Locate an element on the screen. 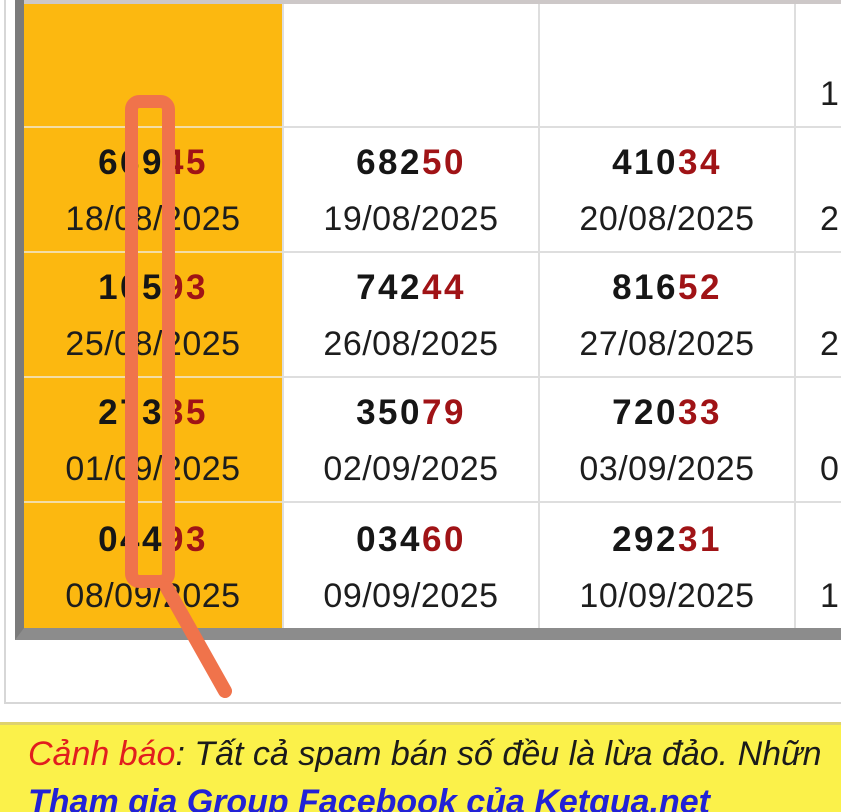 Image resolution: width=841 pixels, height=812 pixels. result-date: 08/09/2025 is located at coordinates (153, 596).